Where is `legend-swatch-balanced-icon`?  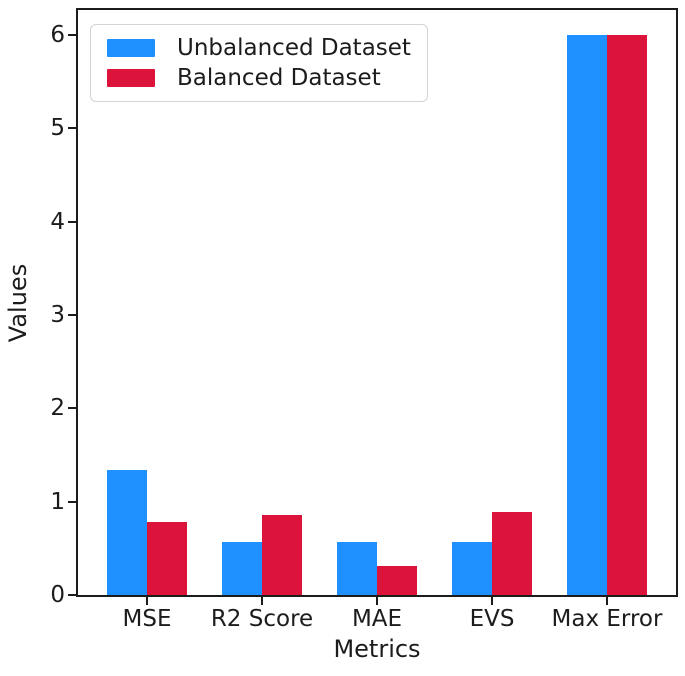 legend-swatch-balanced-icon is located at coordinates (131, 78).